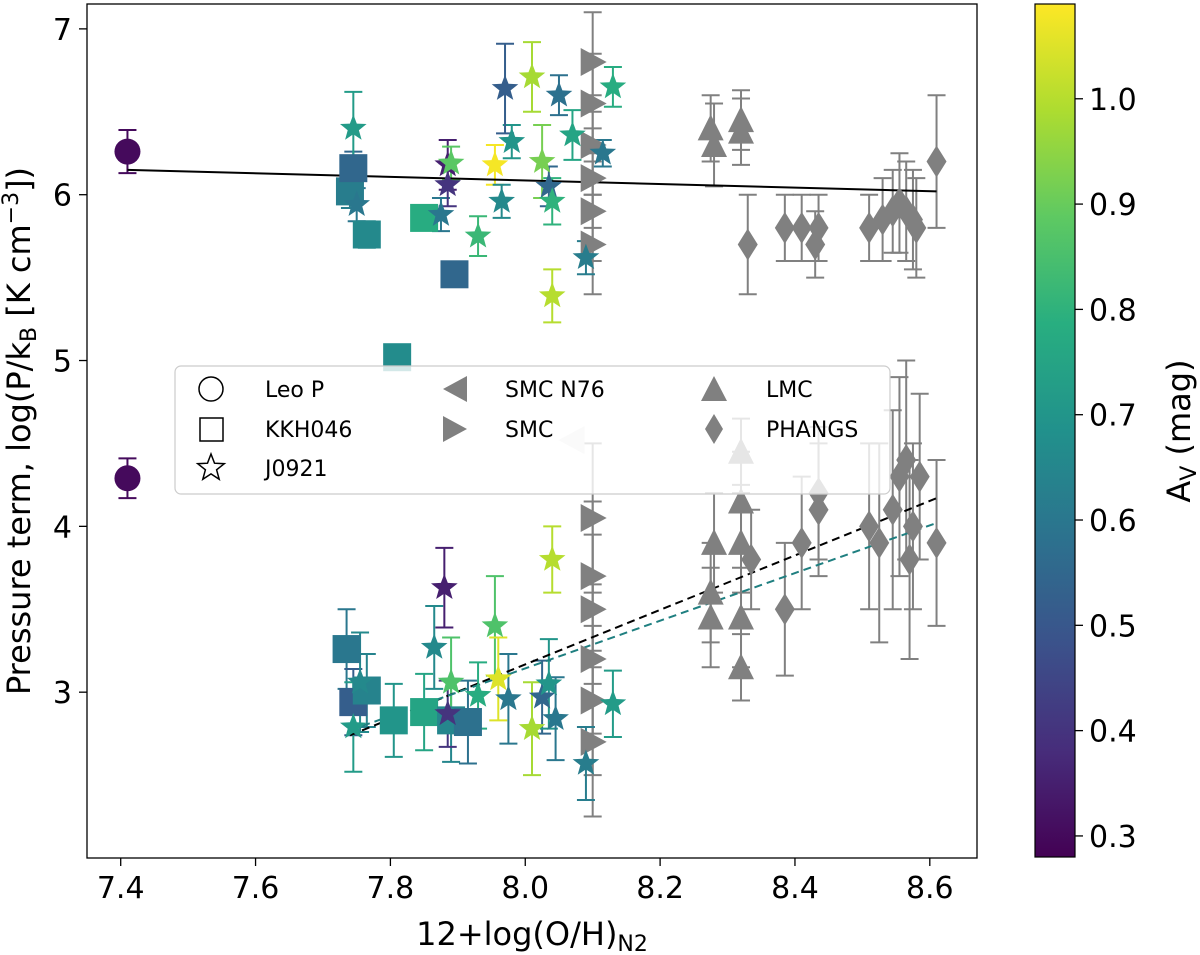 The height and width of the screenshot is (955, 1200). Describe the element at coordinates (19, 275) in the screenshot. I see `y-axis-label-tail: [K cm` at that location.